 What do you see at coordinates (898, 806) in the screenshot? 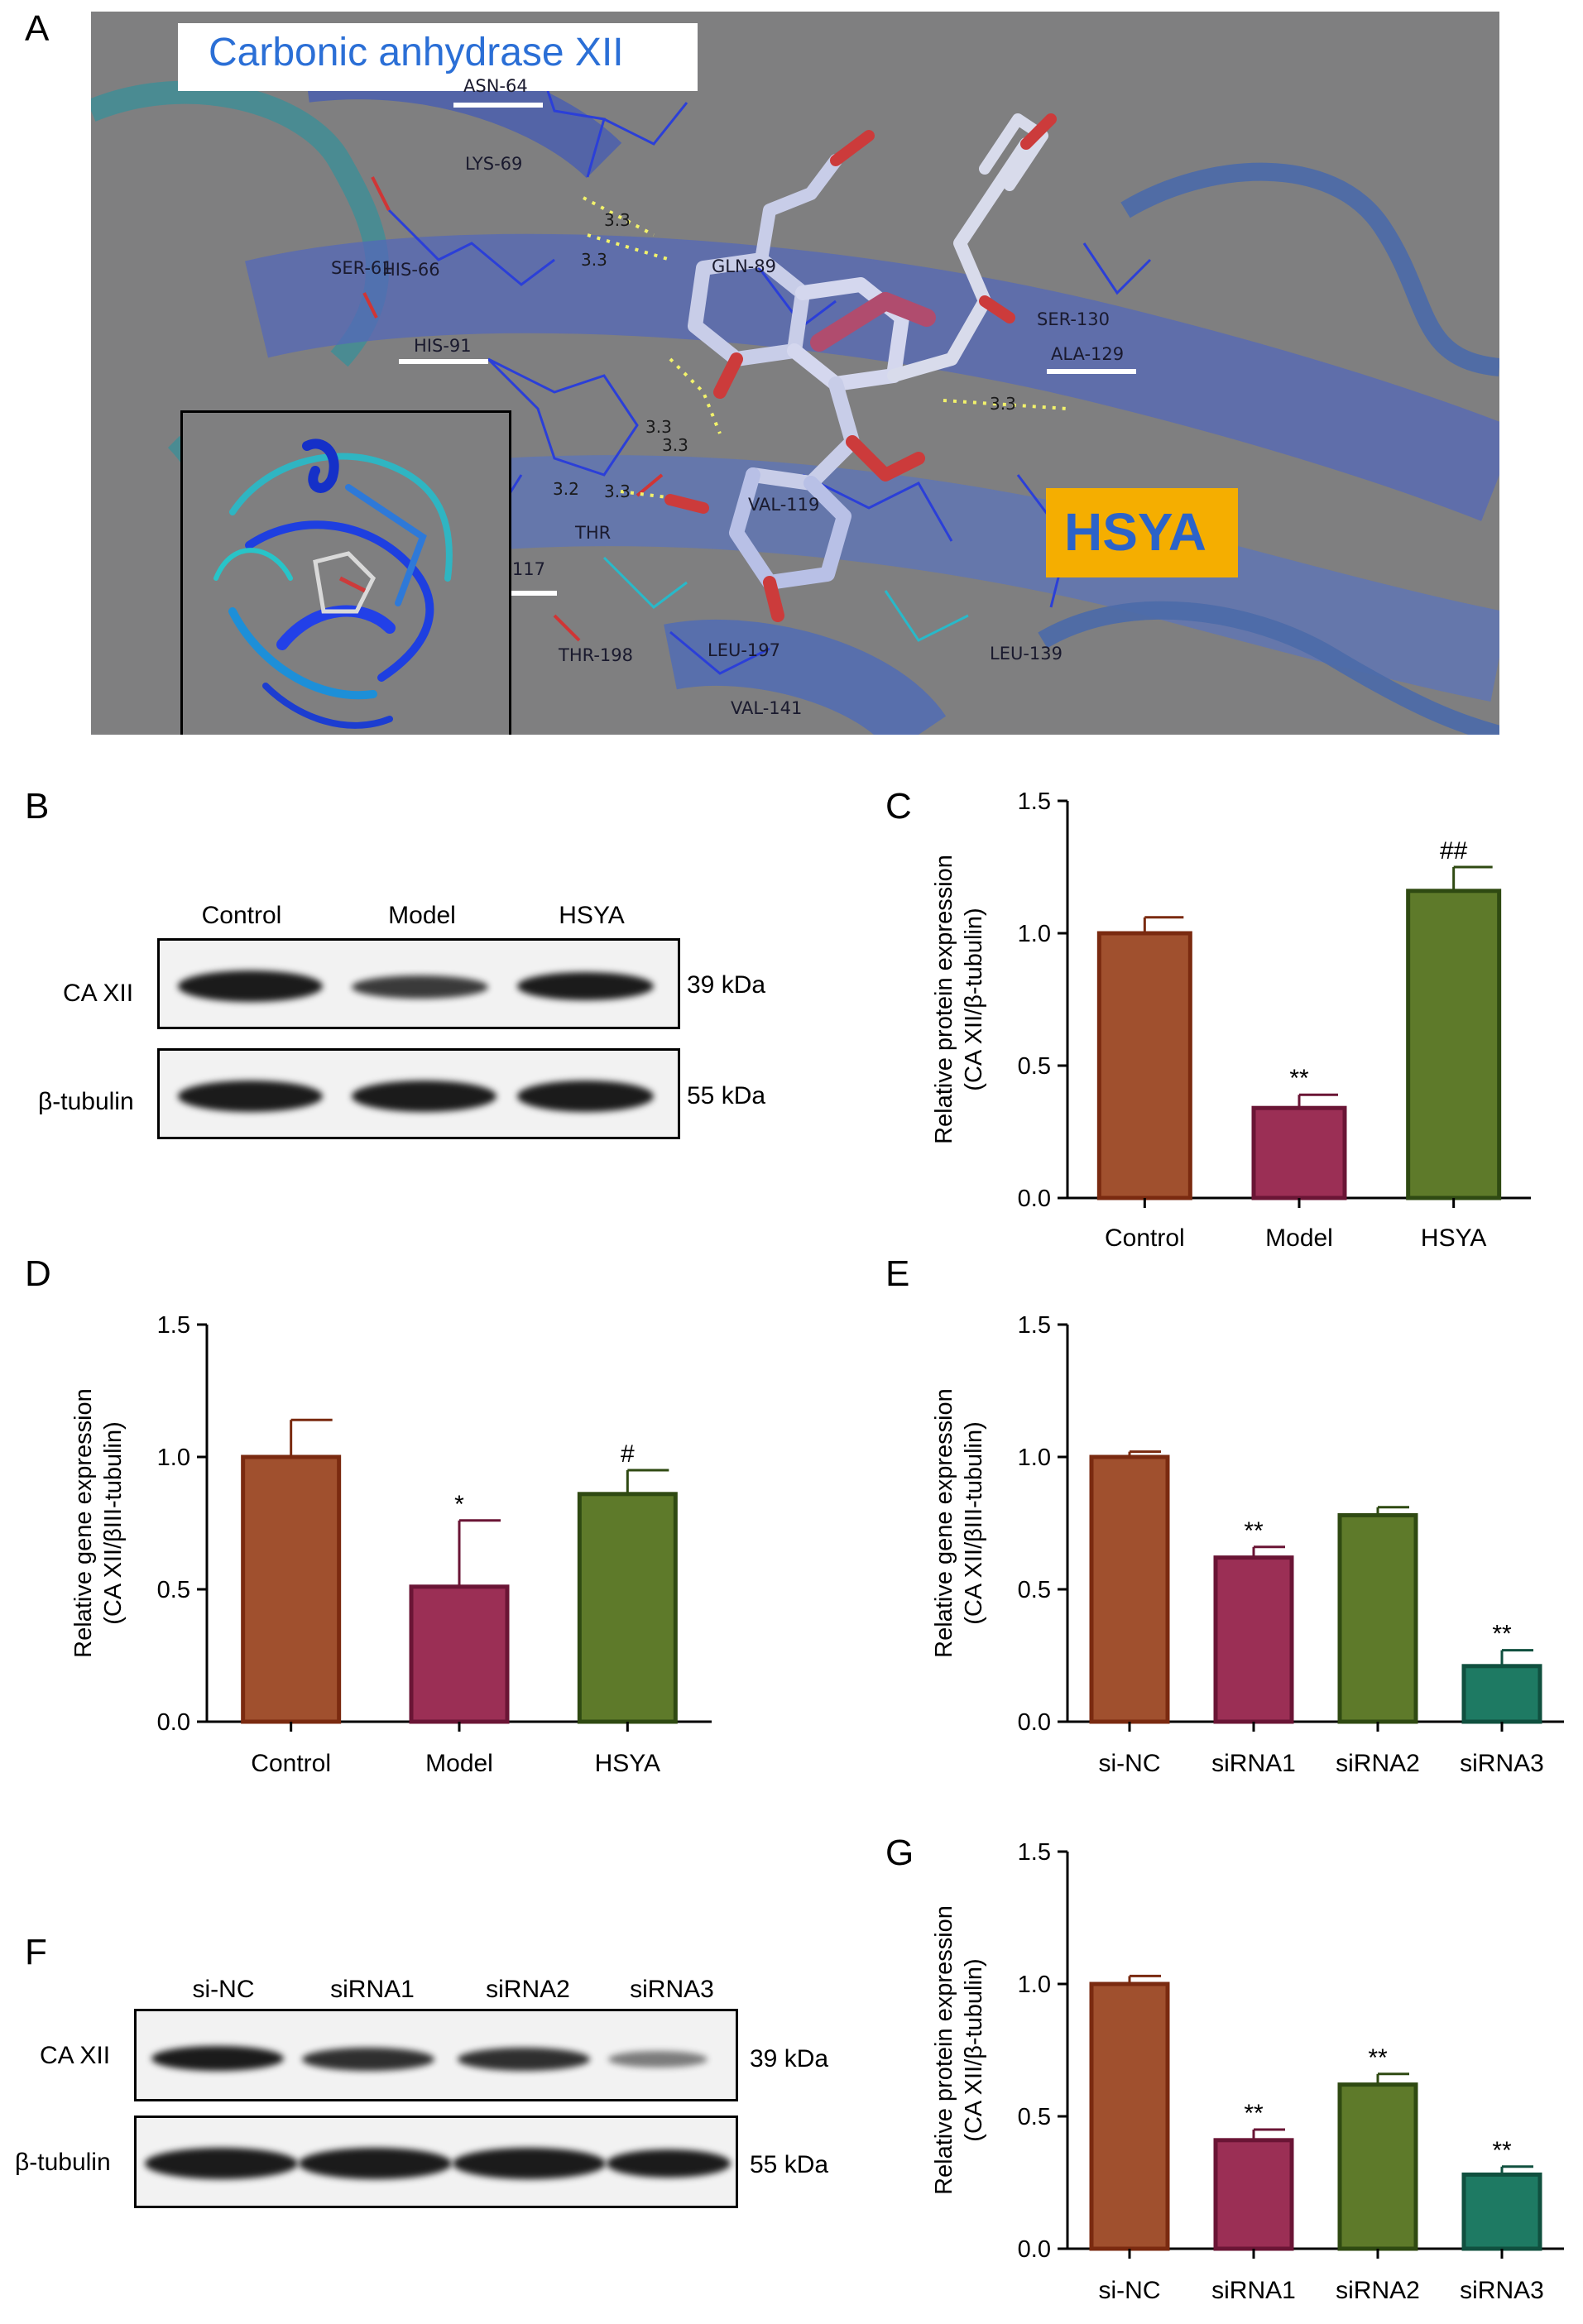
I see `panel-letter-c: C` at bounding box center [898, 806].